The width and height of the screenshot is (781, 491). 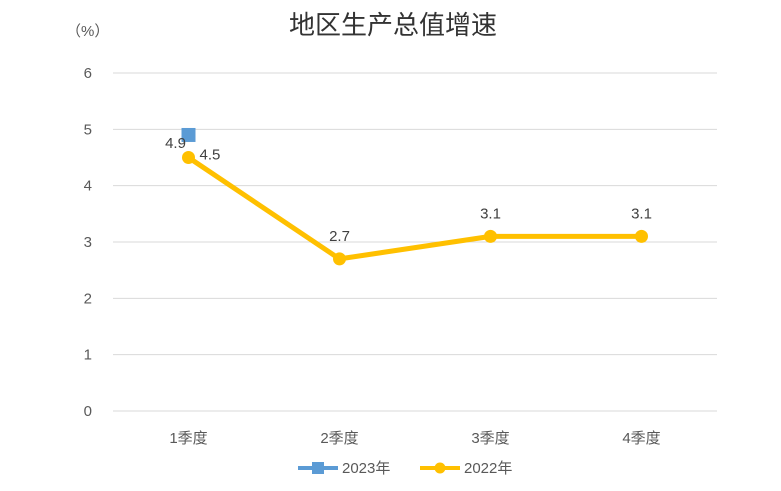 I want to click on x-tick-label: 2季度, so click(x=339, y=438).